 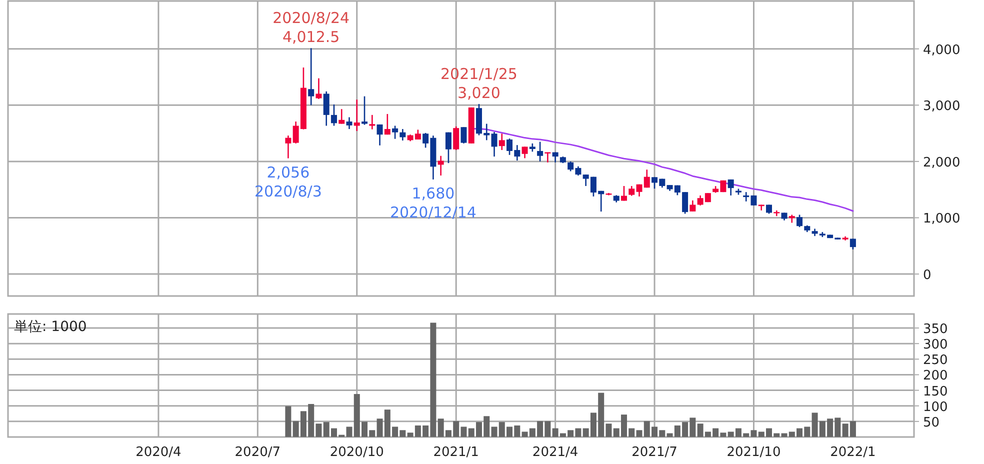 What do you see at coordinates (853, 452) in the screenshot?
I see `x-tick-label: 2022/1` at bounding box center [853, 452].